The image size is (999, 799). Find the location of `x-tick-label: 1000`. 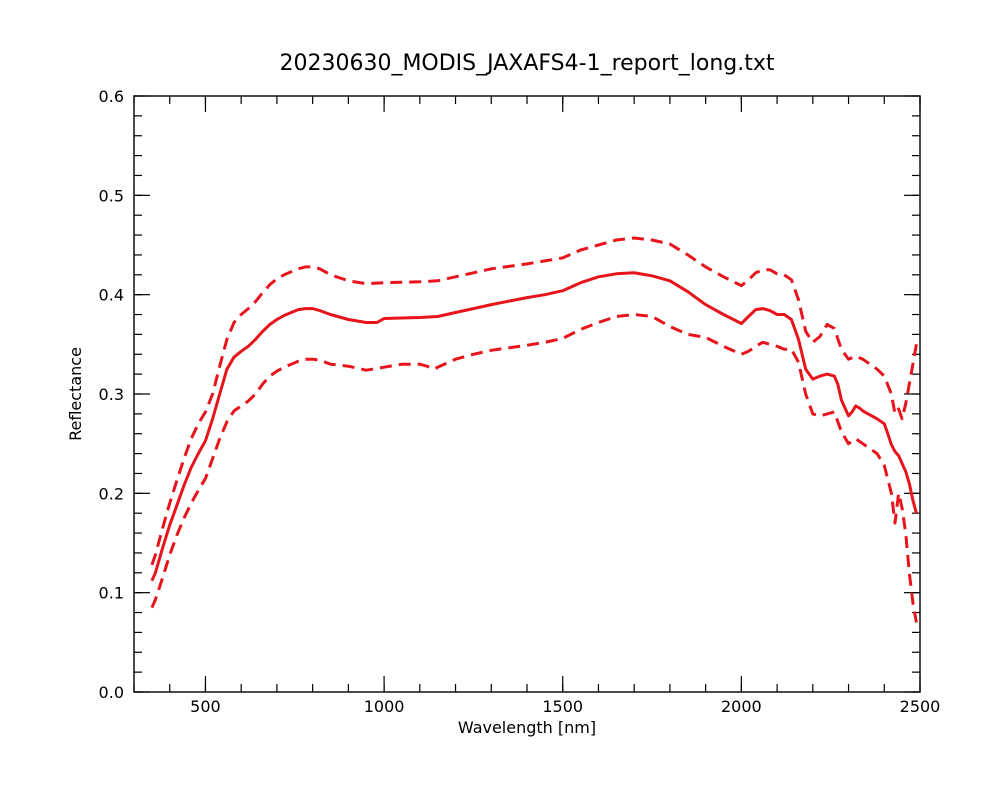

x-tick-label: 1000 is located at coordinates (384, 706).